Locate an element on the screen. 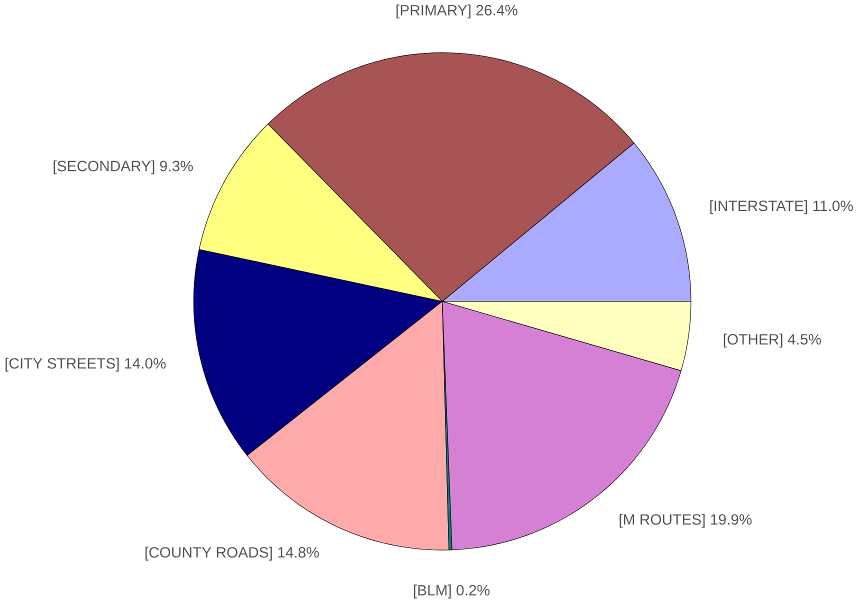 This screenshot has width=858, height=603. slice-label: [PRIMARY] is located at coordinates (433, 11).